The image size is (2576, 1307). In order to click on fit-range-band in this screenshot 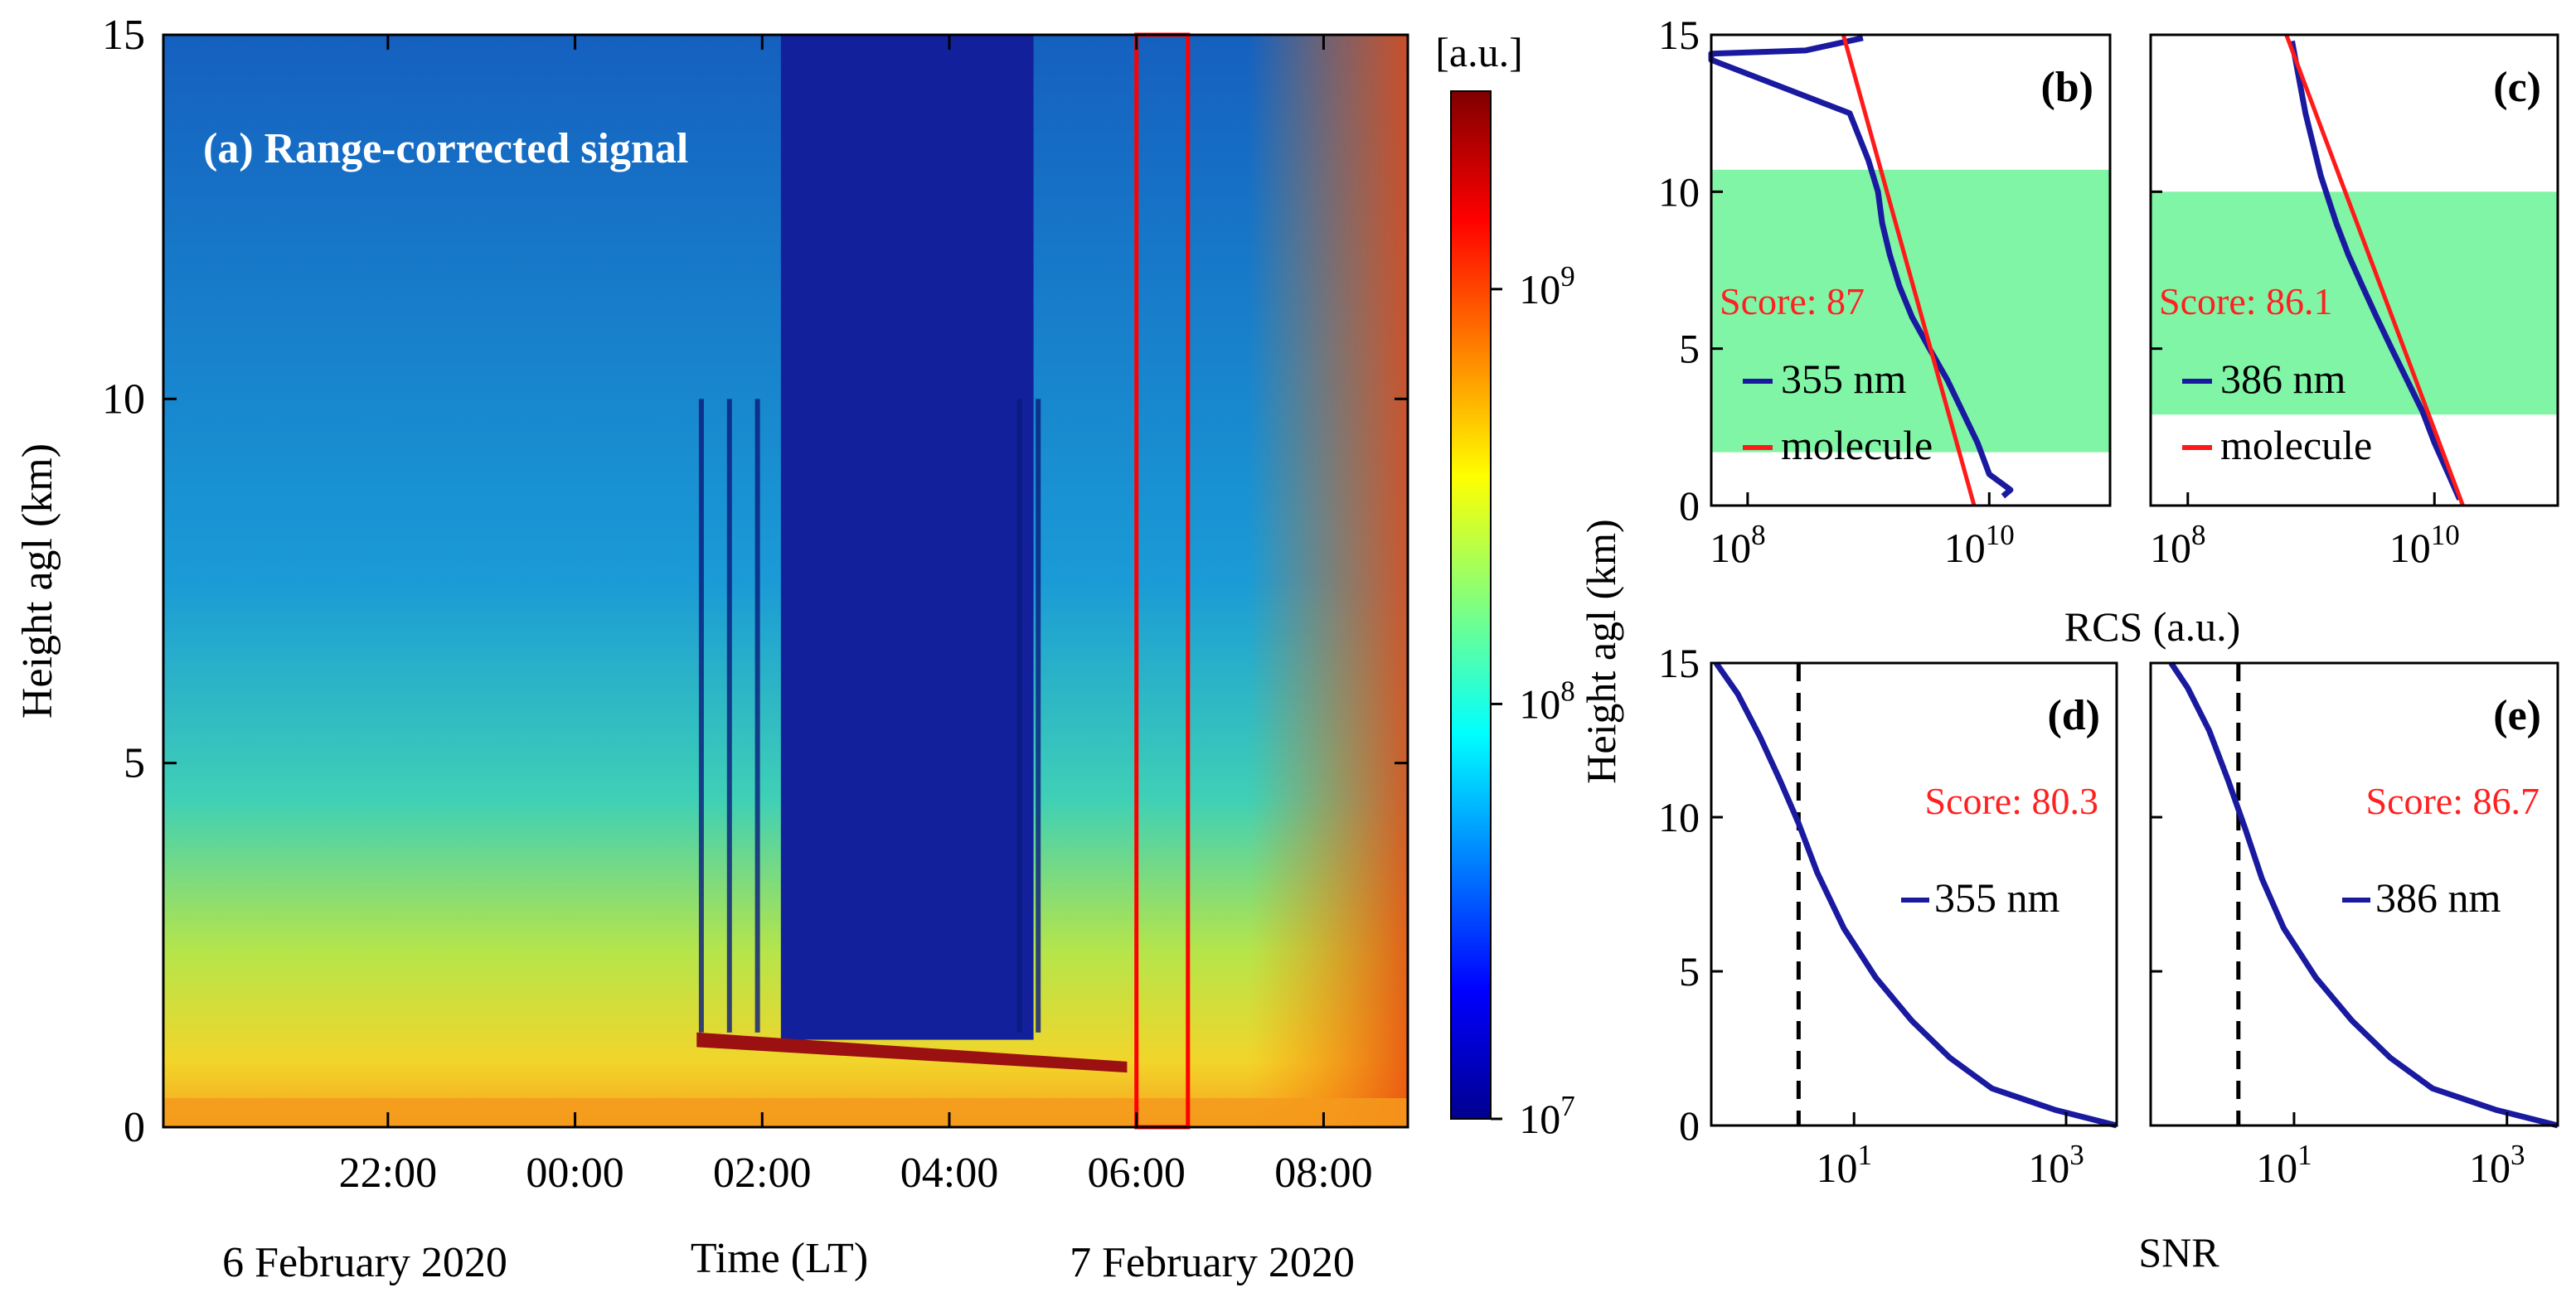, I will do `click(2354, 303)`.